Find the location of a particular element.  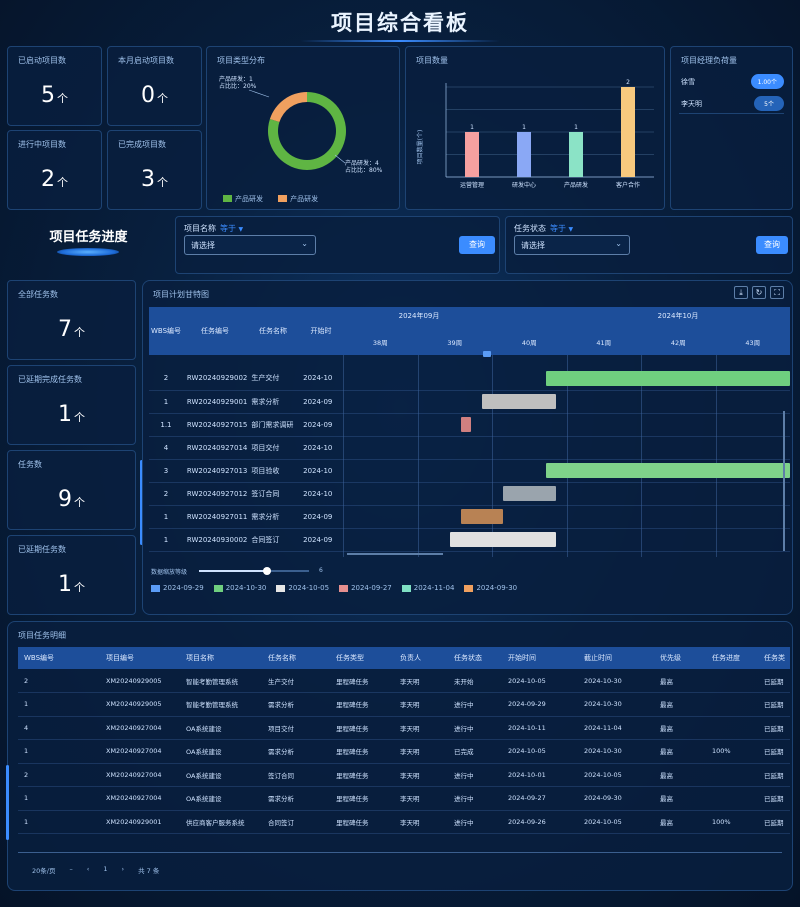

load-badge: 1.00个 is located at coordinates (767, 81).